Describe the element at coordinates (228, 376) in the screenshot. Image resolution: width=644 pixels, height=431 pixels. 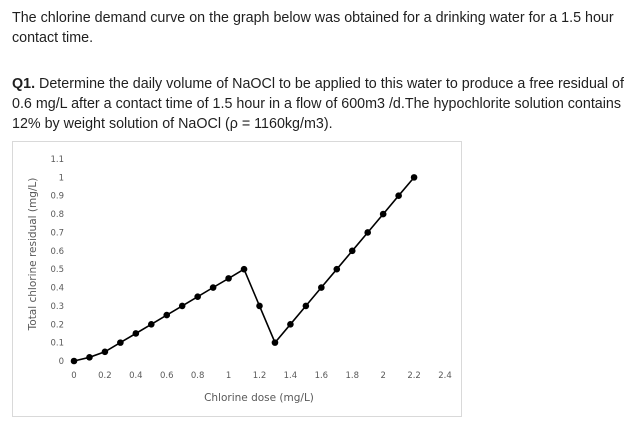
I see `x-tick-label: 1` at that location.